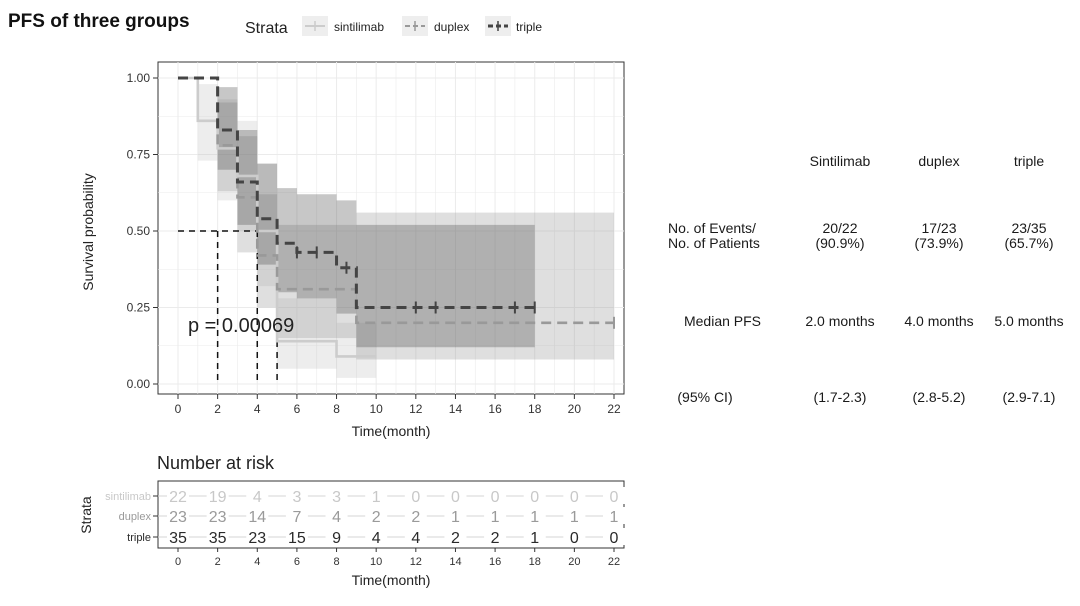 This screenshot has width=1080, height=606. Describe the element at coordinates (377, 409) in the screenshot. I see `x-tick-label: 10` at that location.